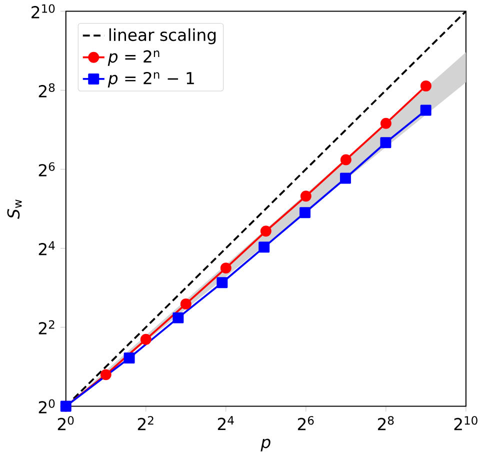 The width and height of the screenshot is (483, 460). Describe the element at coordinates (162, 36) in the screenshot. I see `legend-label: linear scaling` at that location.